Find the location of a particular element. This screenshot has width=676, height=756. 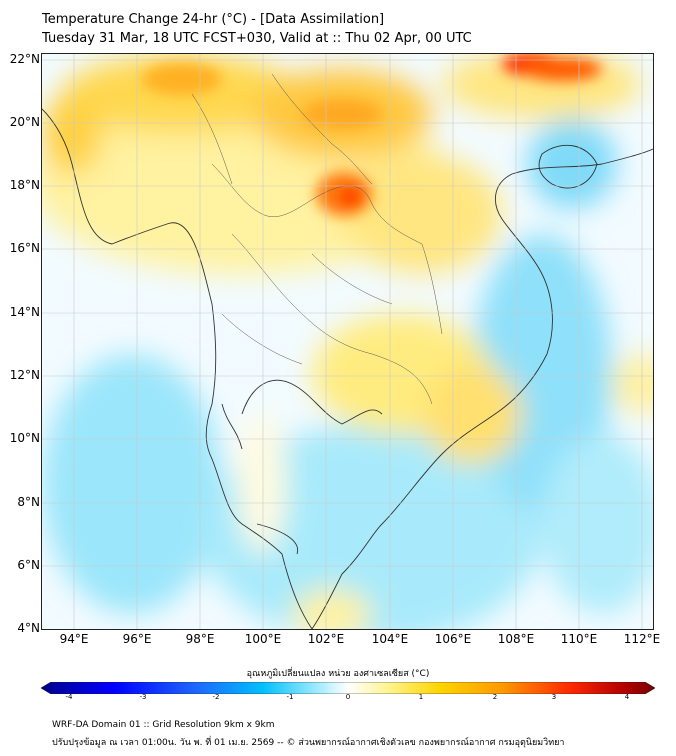

lat-label: 22°N is located at coordinates (24, 59).